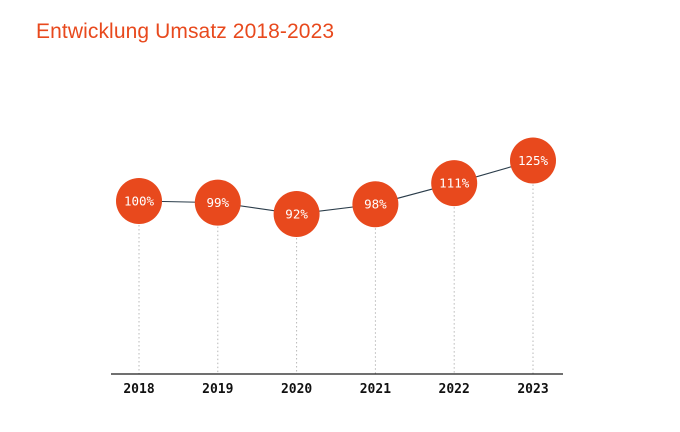 The image size is (680, 432). I want to click on x-tick-2022: 2022, so click(454, 389).